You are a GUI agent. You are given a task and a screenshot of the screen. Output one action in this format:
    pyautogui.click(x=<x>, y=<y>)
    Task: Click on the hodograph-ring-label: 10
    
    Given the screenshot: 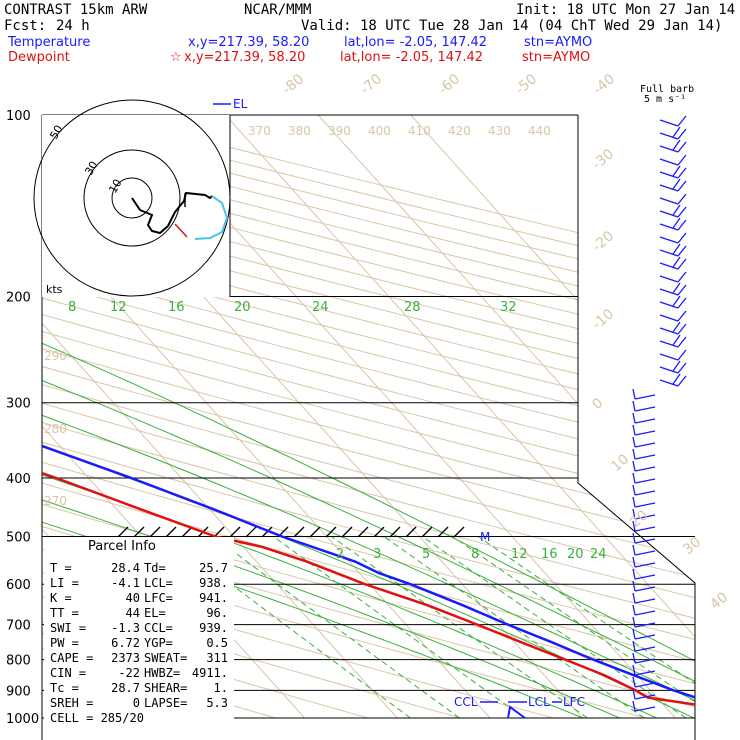 What is the action you would take?
    pyautogui.click(x=115, y=186)
    